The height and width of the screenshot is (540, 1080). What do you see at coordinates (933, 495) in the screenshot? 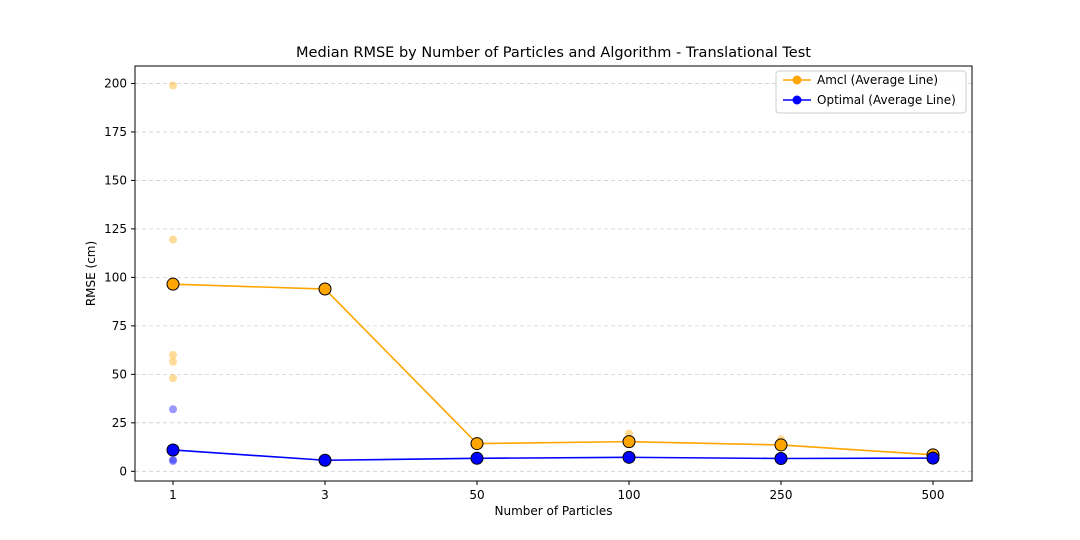
I see `x-tick-label: 500` at bounding box center [933, 495].